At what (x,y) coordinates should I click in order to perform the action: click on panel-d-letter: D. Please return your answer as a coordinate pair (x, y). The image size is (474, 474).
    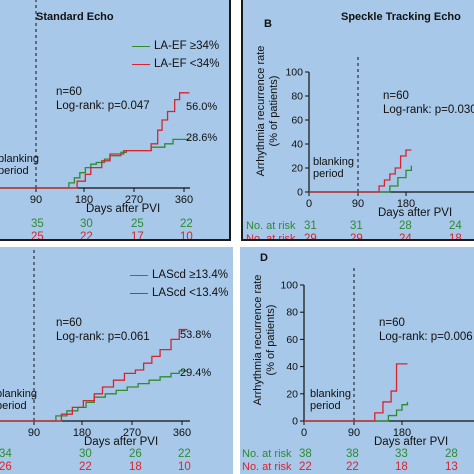
    Looking at the image, I should click on (264, 258).